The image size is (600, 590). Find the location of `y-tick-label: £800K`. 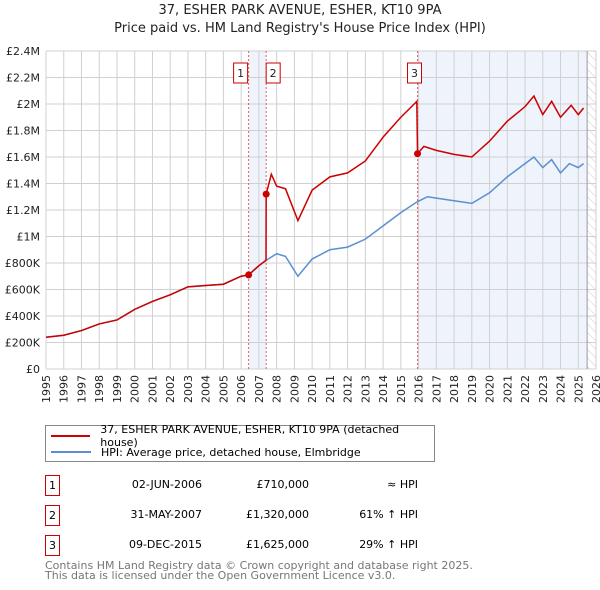

y-tick-label: £800K is located at coordinates (23, 263).